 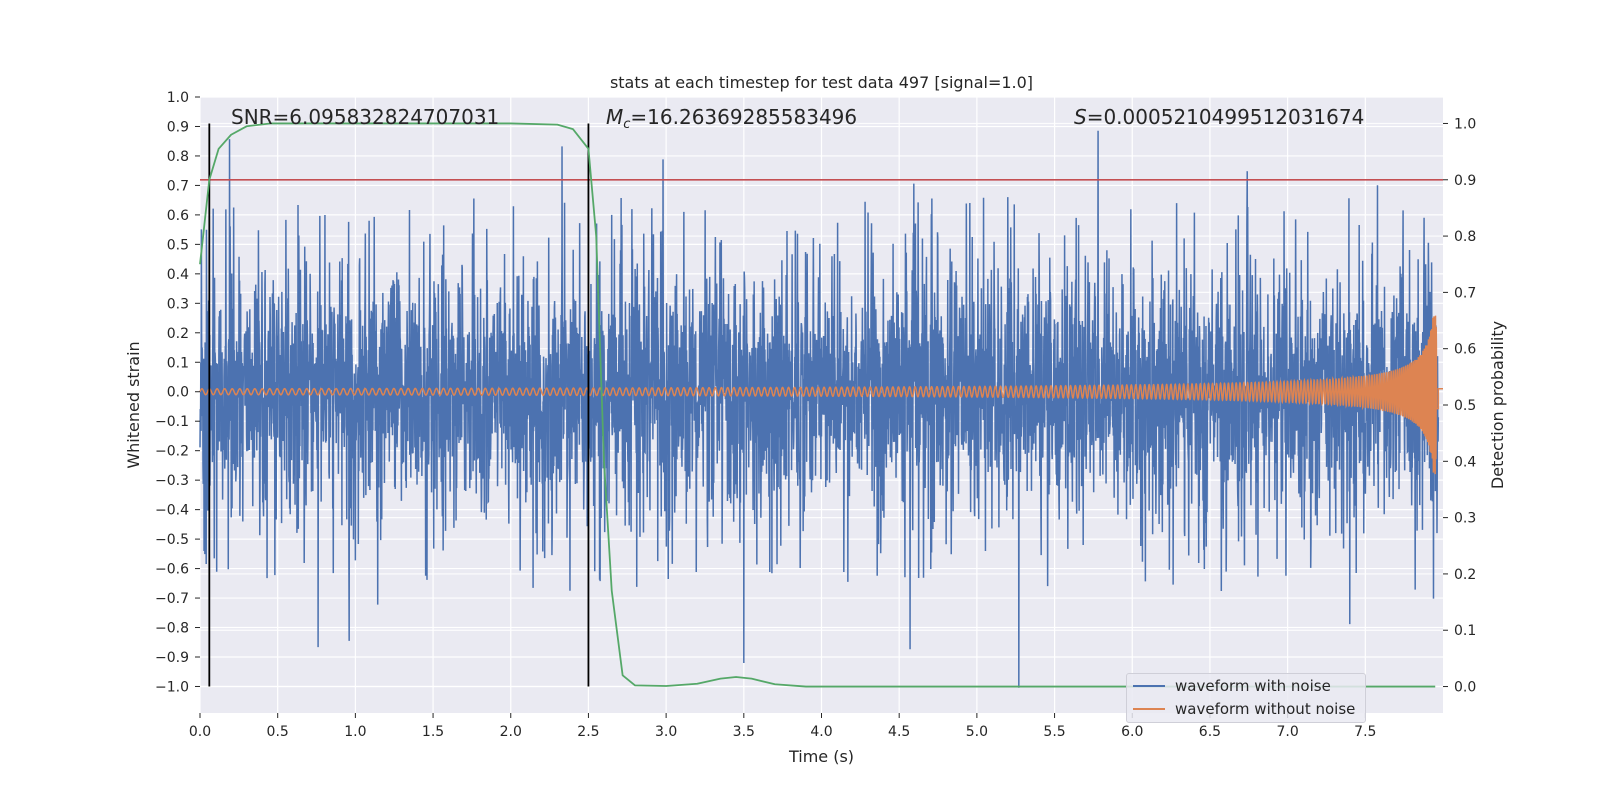 I want to click on x-tick-label: 4.0, so click(x=821, y=732).